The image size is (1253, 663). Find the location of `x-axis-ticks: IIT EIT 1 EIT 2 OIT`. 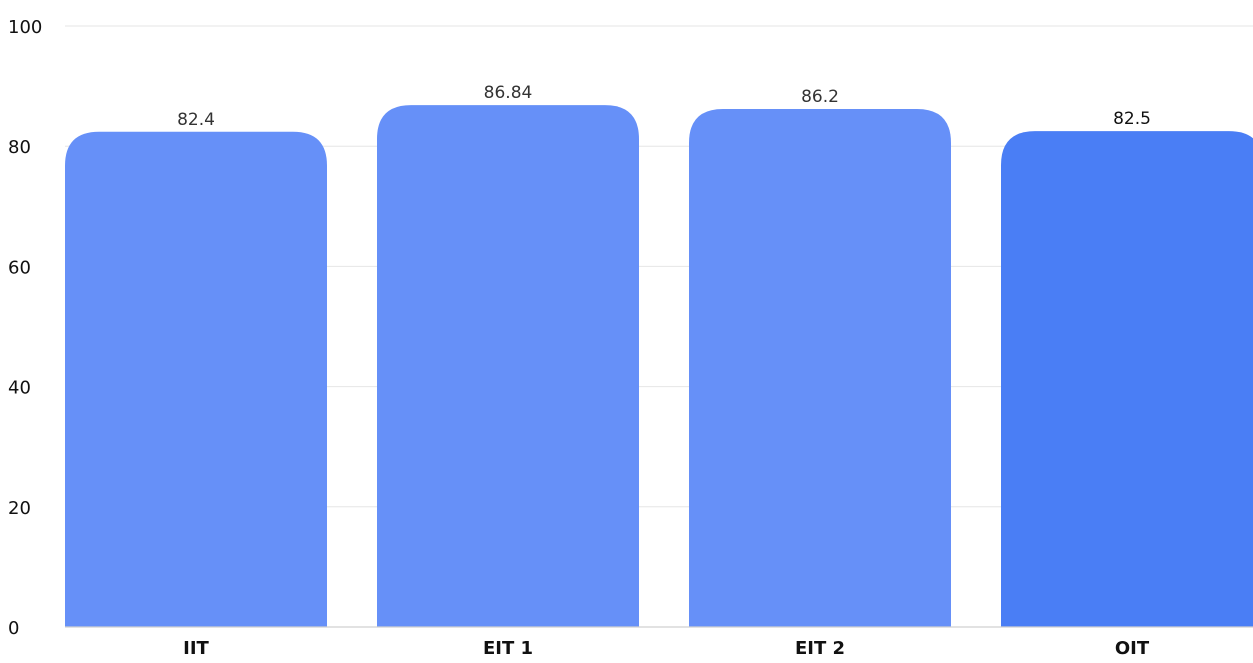

x-axis-ticks: IIT EIT 1 EIT 2 OIT is located at coordinates (666, 648).